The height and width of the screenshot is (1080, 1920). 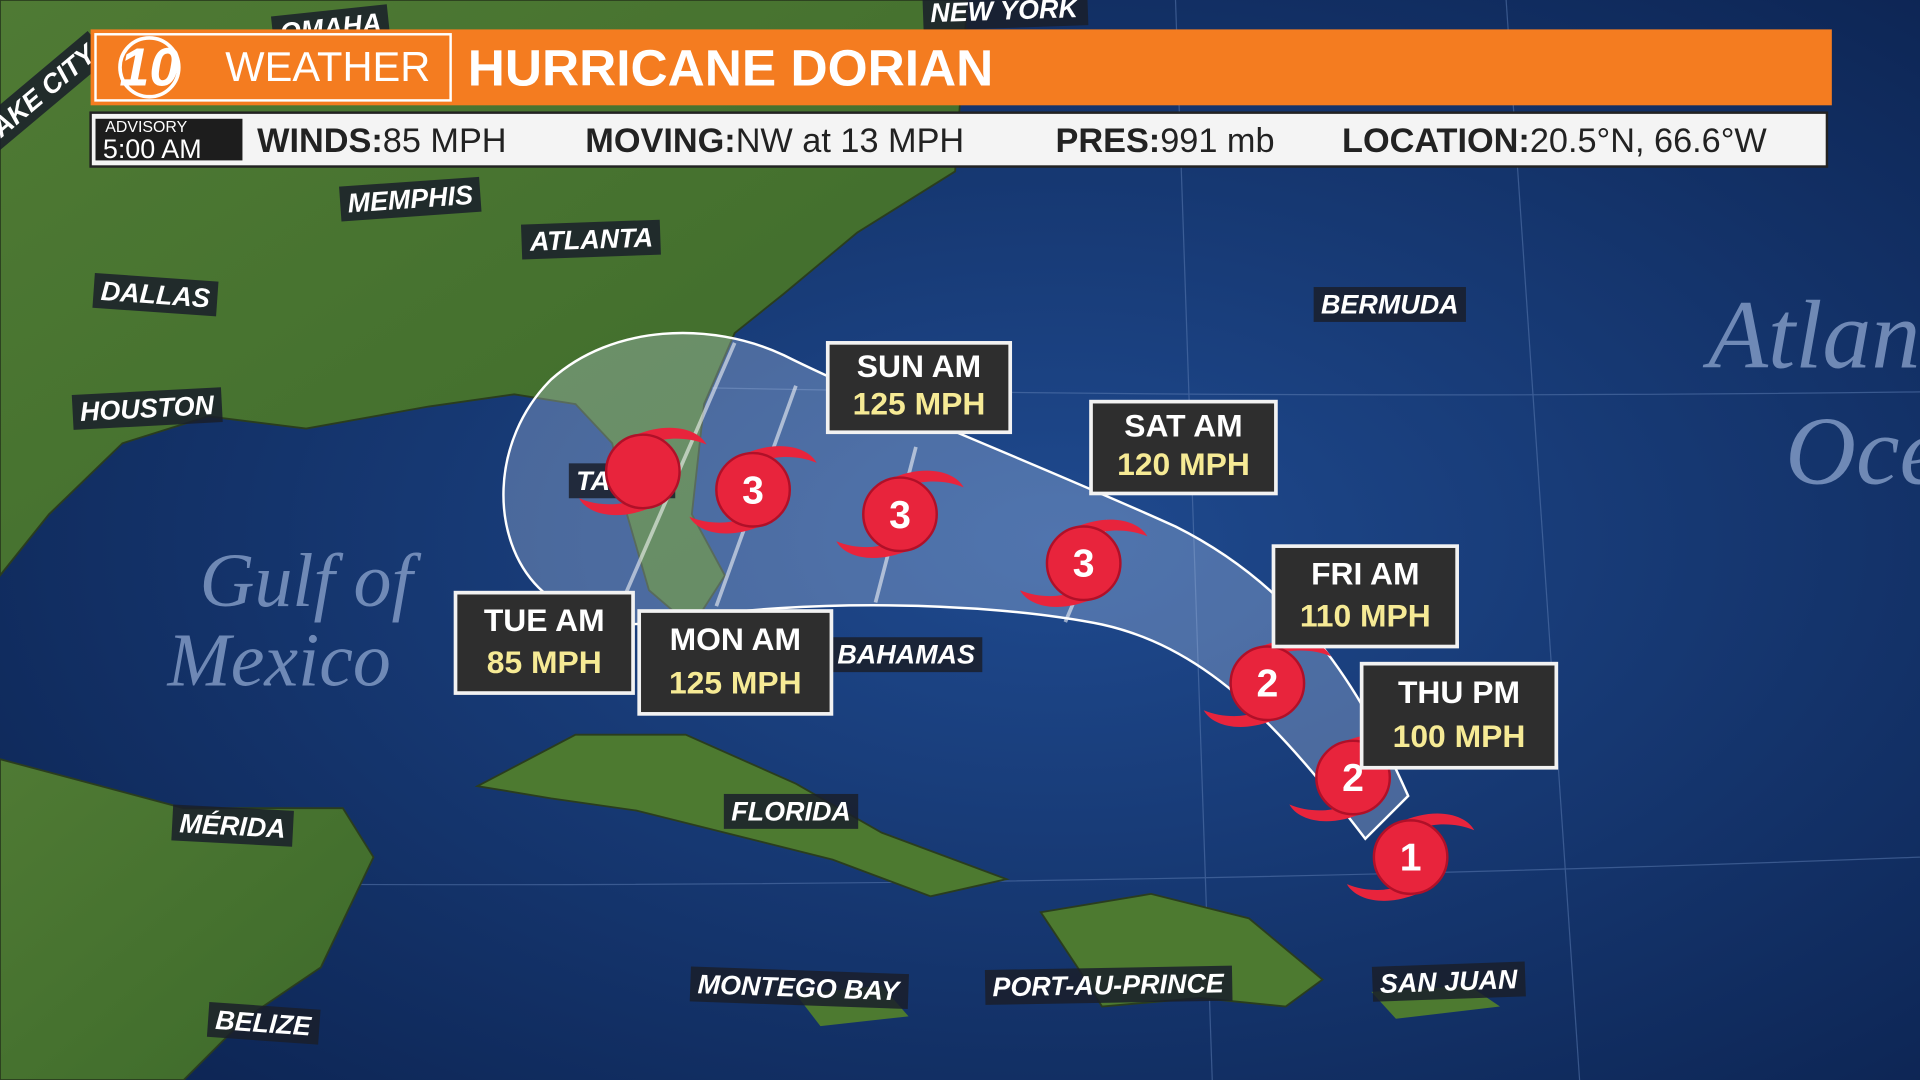 I want to click on title: HURRICANE DORIAN, so click(x=730, y=68).